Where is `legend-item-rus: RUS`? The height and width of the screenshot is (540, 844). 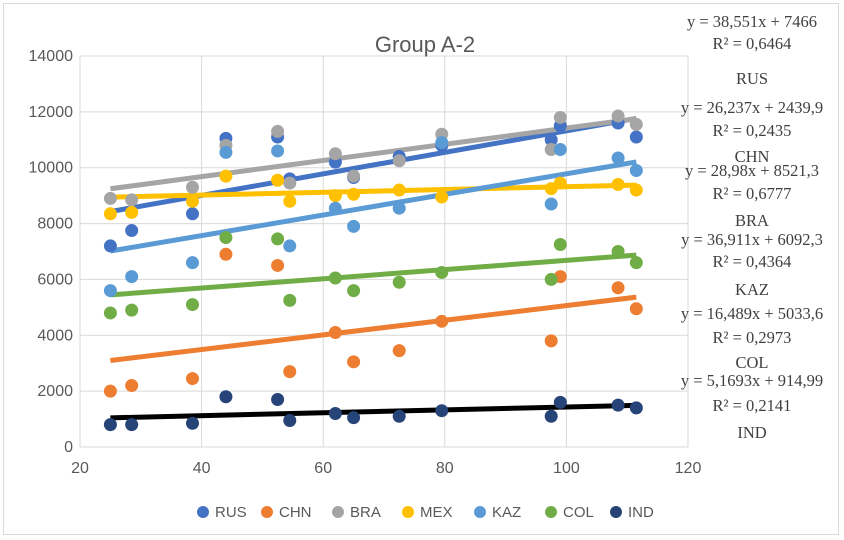 legend-item-rus: RUS is located at coordinates (222, 512).